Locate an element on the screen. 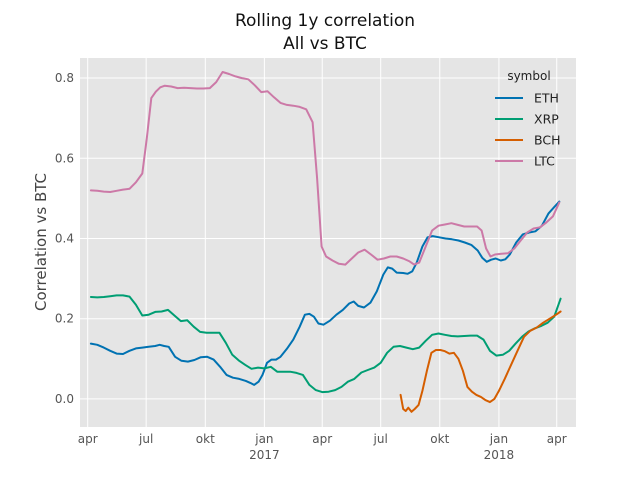 This screenshot has height=480, width=640. y-tick-label: 0.8 is located at coordinates (64, 78).